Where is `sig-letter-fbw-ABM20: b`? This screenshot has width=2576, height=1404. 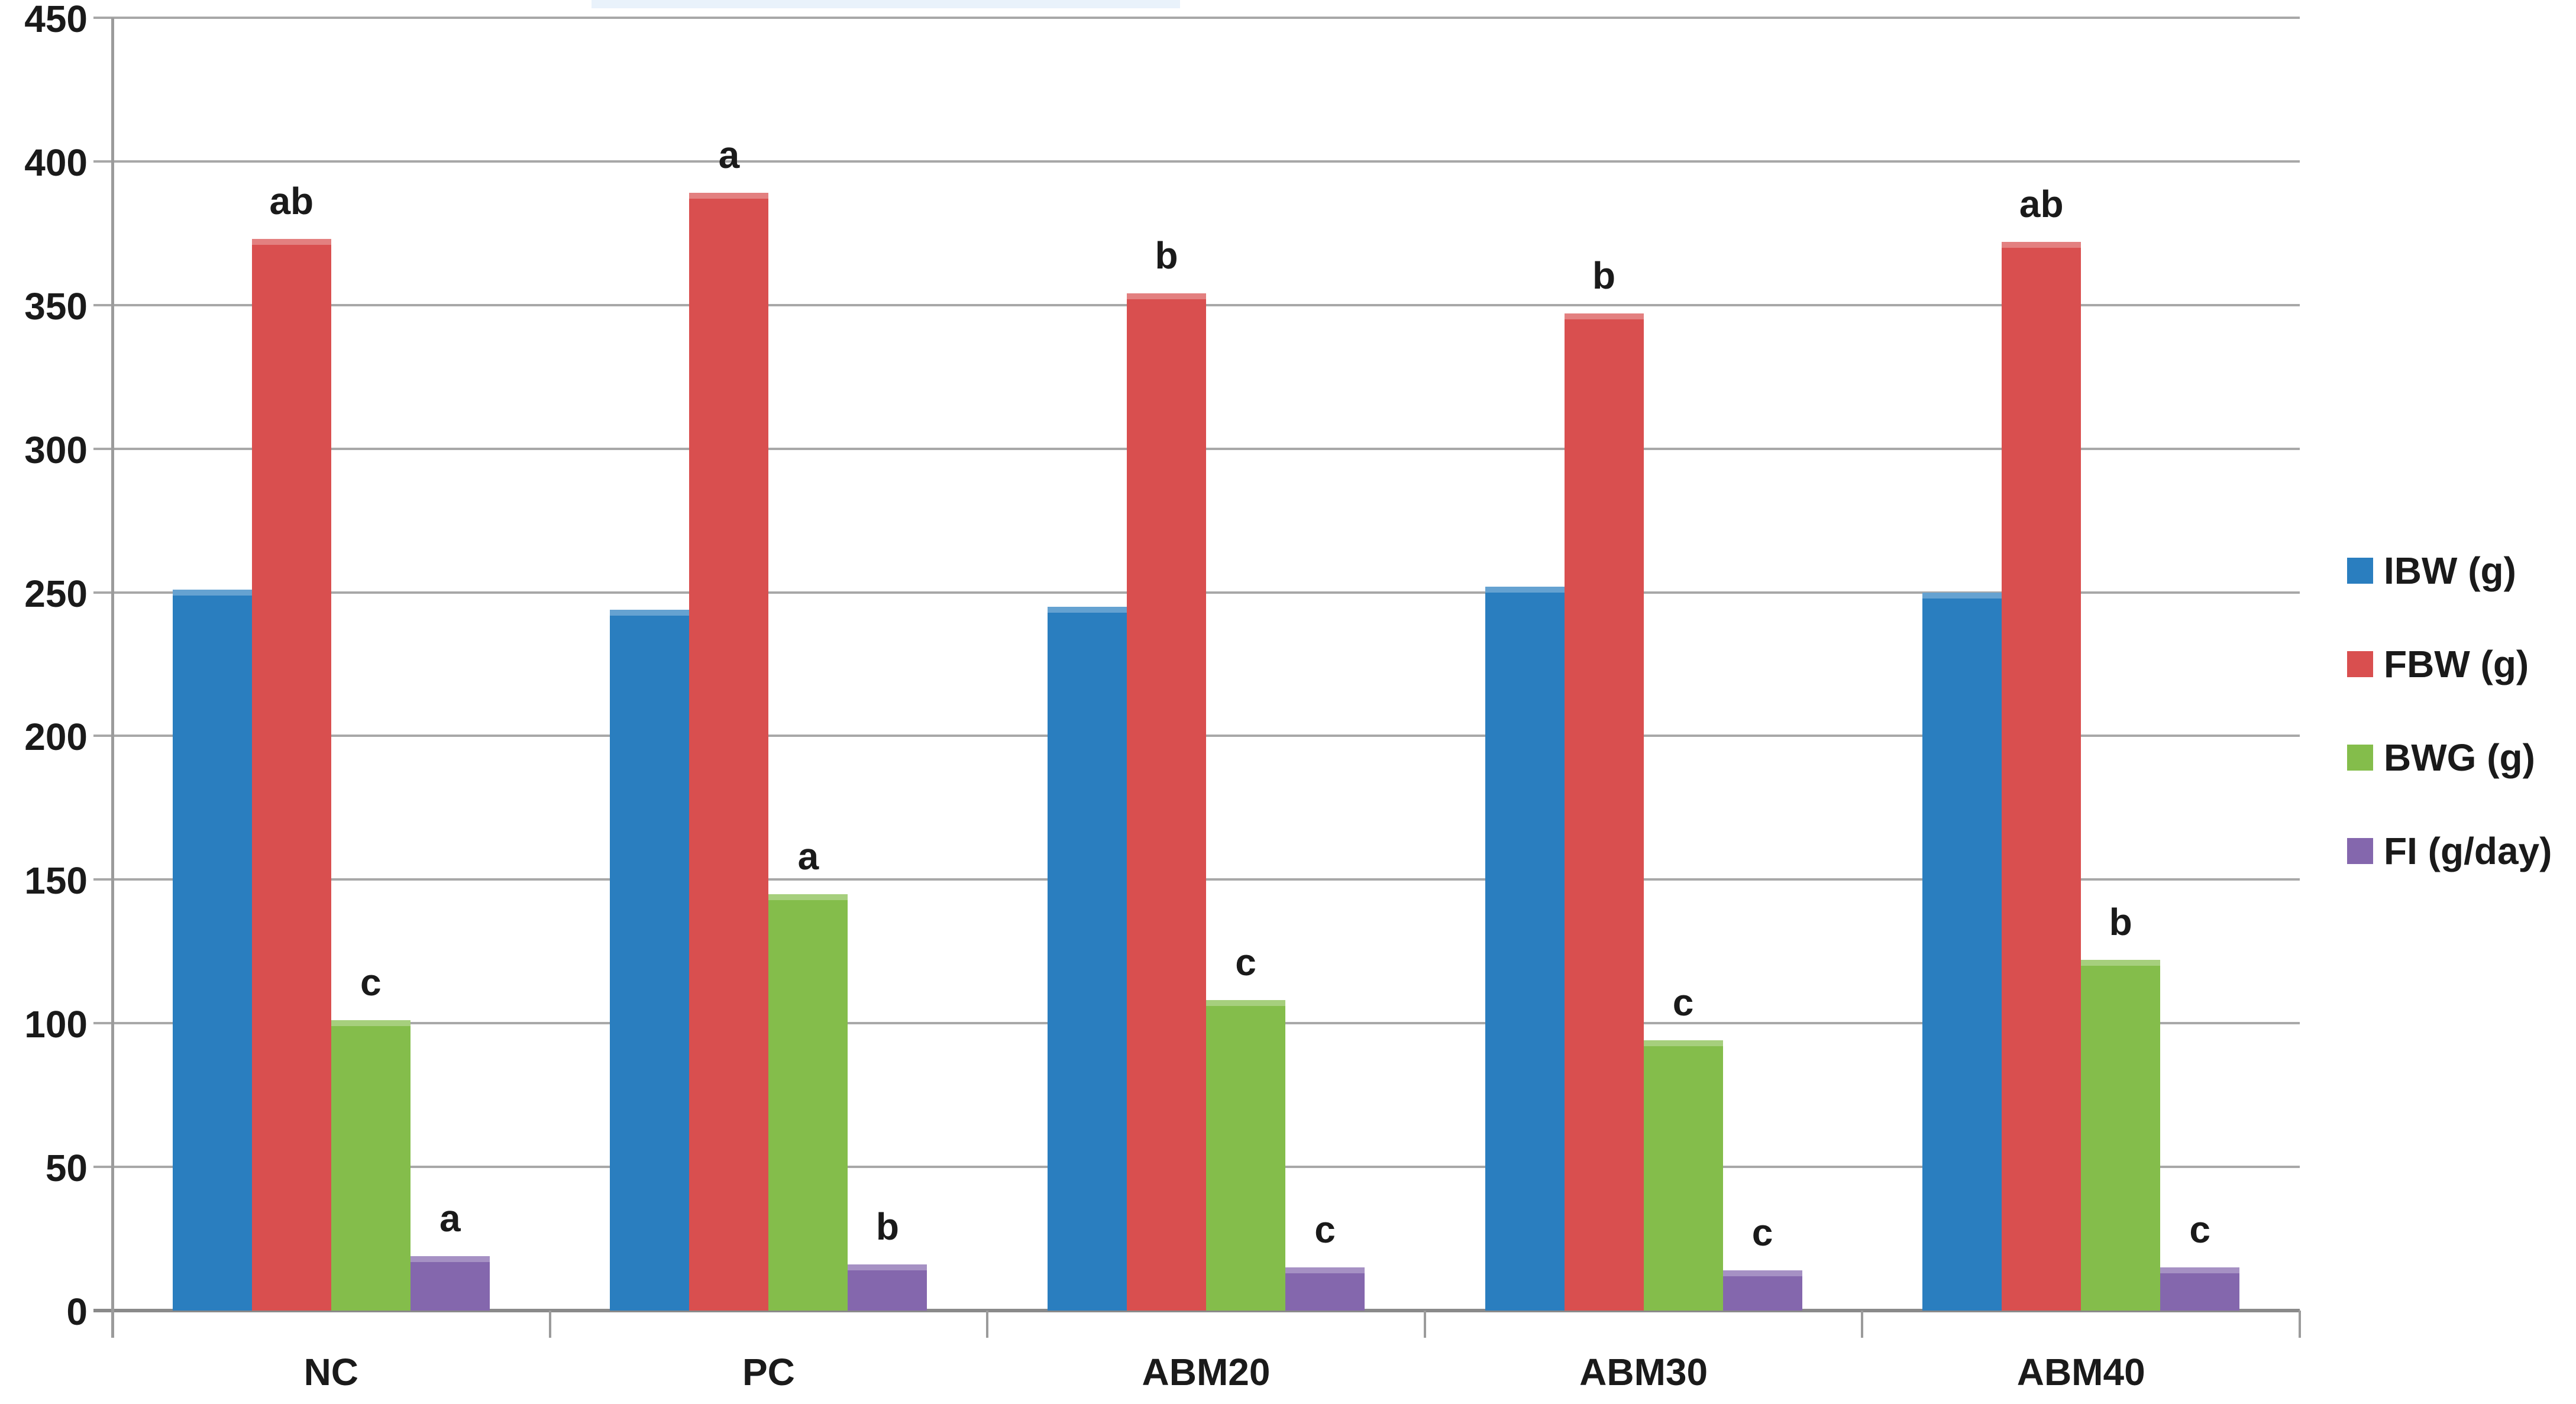 sig-letter-fbw-ABM20: b is located at coordinates (1166, 255).